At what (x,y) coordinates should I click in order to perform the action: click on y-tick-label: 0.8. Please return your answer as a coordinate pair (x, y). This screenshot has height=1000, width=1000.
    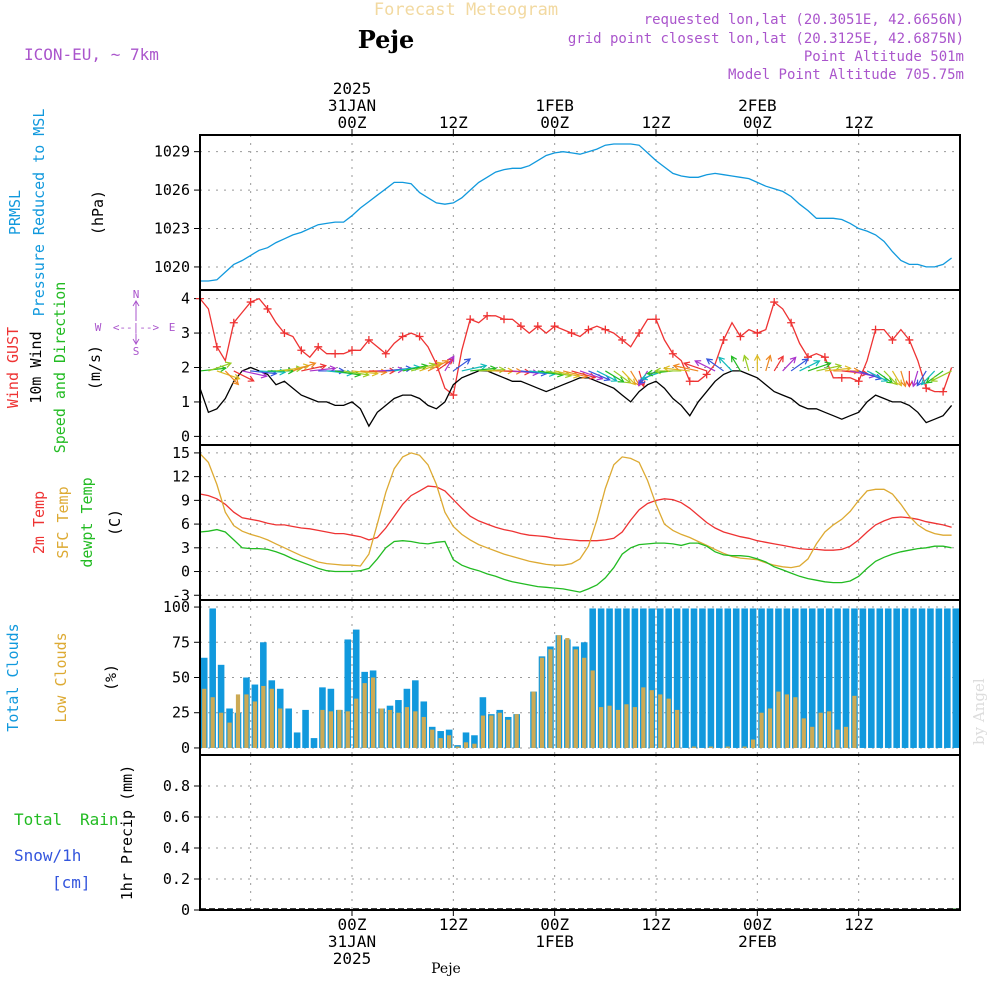
    Looking at the image, I should click on (176, 786).